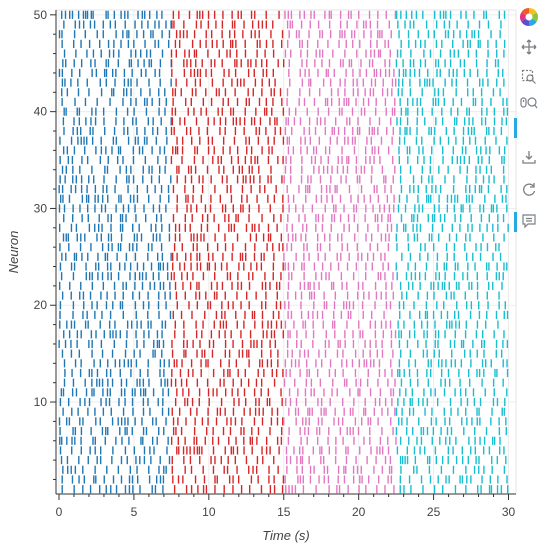 This screenshot has height=545, width=546. Describe the element at coordinates (41, 208) in the screenshot. I see `y-tick-label: 30` at that location.